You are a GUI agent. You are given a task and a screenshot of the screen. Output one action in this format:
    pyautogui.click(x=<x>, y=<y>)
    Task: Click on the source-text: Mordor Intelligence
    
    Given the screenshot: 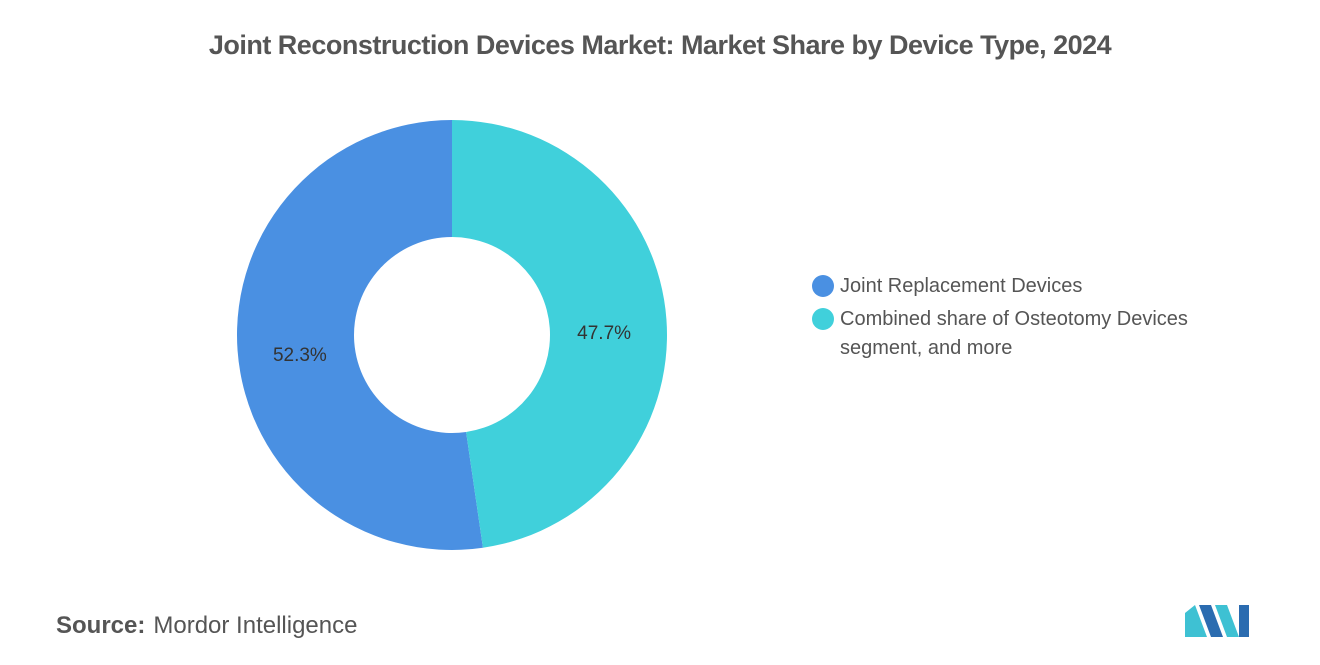 What is the action you would take?
    pyautogui.click(x=255, y=625)
    